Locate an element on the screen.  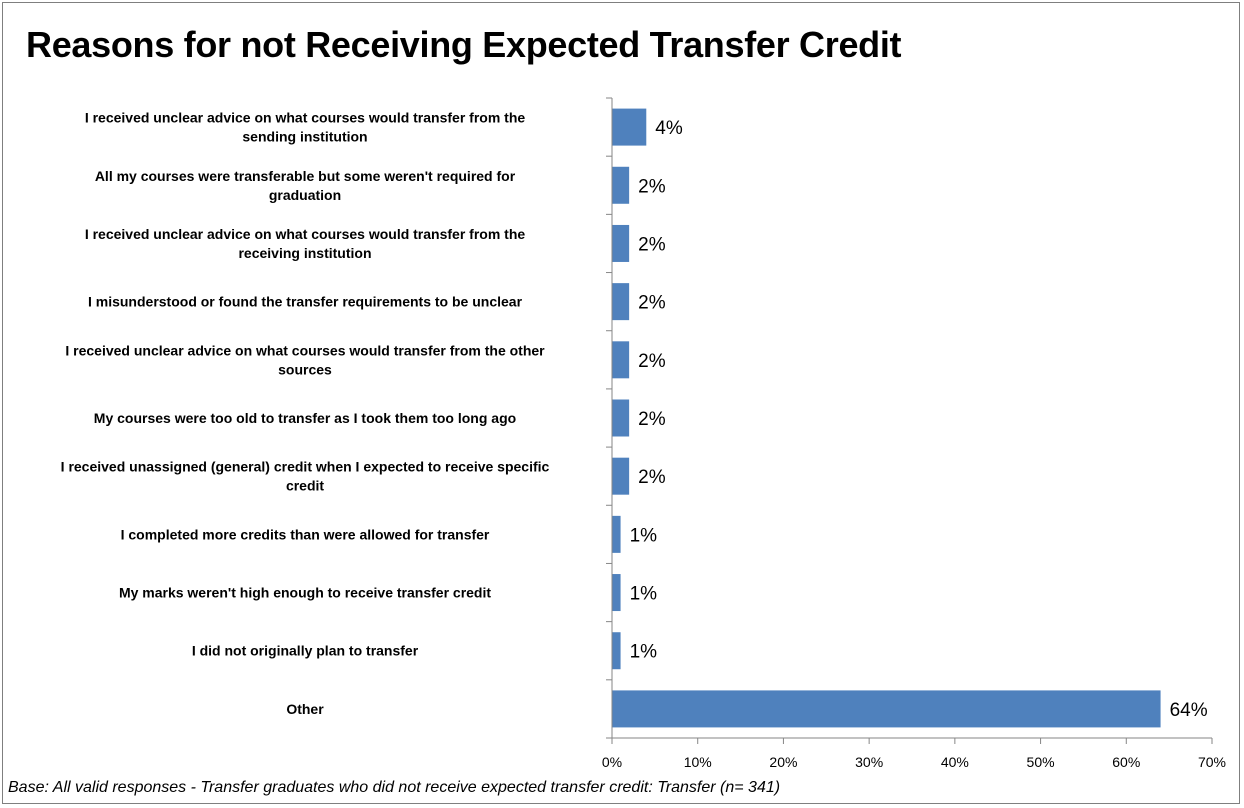
x-tick-label: 70% is located at coordinates (1212, 762).